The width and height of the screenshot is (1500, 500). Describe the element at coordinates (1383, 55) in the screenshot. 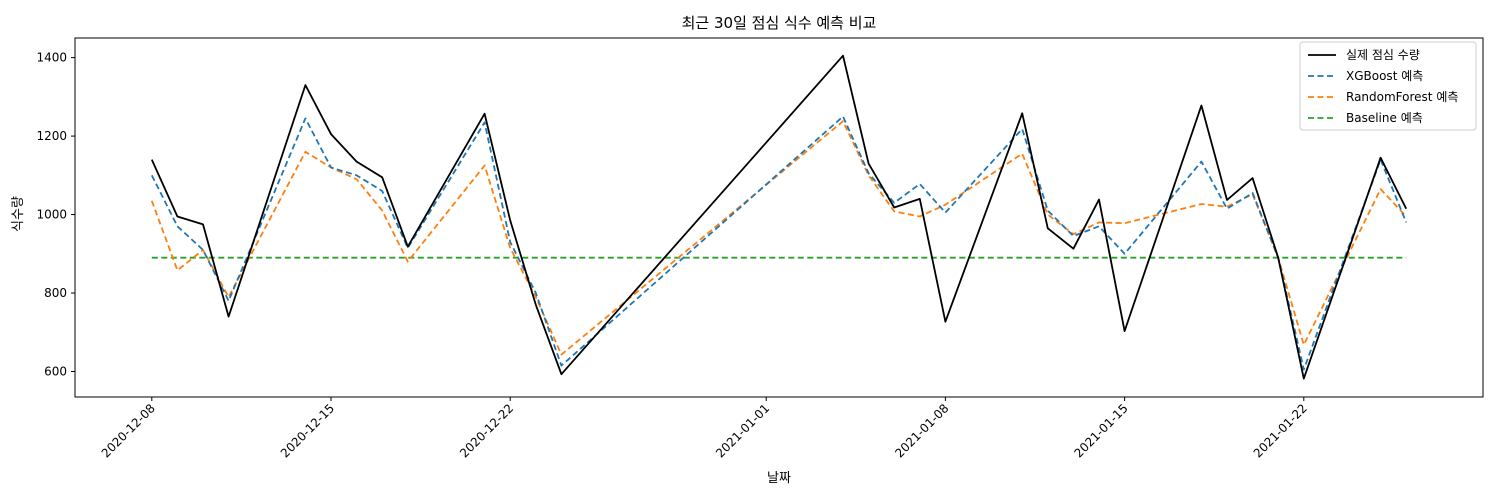

I see `legend-label: 실제 점심 수량` at that location.